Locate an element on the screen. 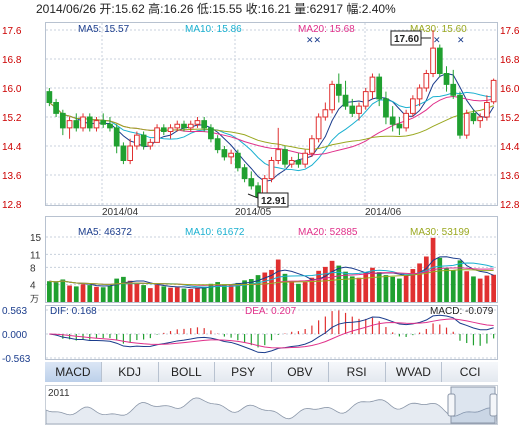  macd-axis: 0.563 0.000 -0.563 is located at coordinates (16, 334).